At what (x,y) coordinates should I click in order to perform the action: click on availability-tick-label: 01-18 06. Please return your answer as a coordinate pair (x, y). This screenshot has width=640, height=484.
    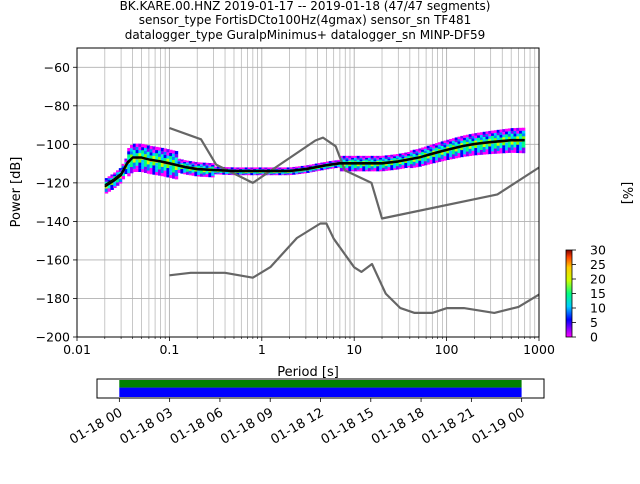
    Looking at the image, I should click on (197, 426).